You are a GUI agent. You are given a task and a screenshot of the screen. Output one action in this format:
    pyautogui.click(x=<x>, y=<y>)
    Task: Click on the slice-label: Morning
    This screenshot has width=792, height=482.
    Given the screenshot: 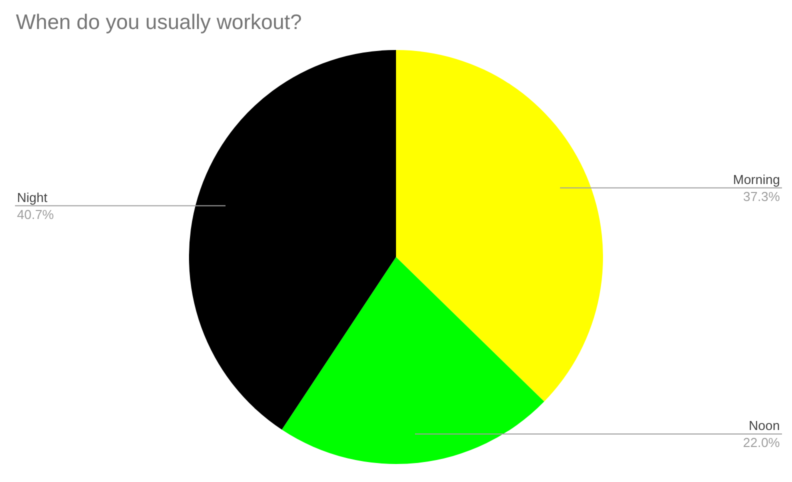 What is the action you would take?
    pyautogui.click(x=756, y=179)
    